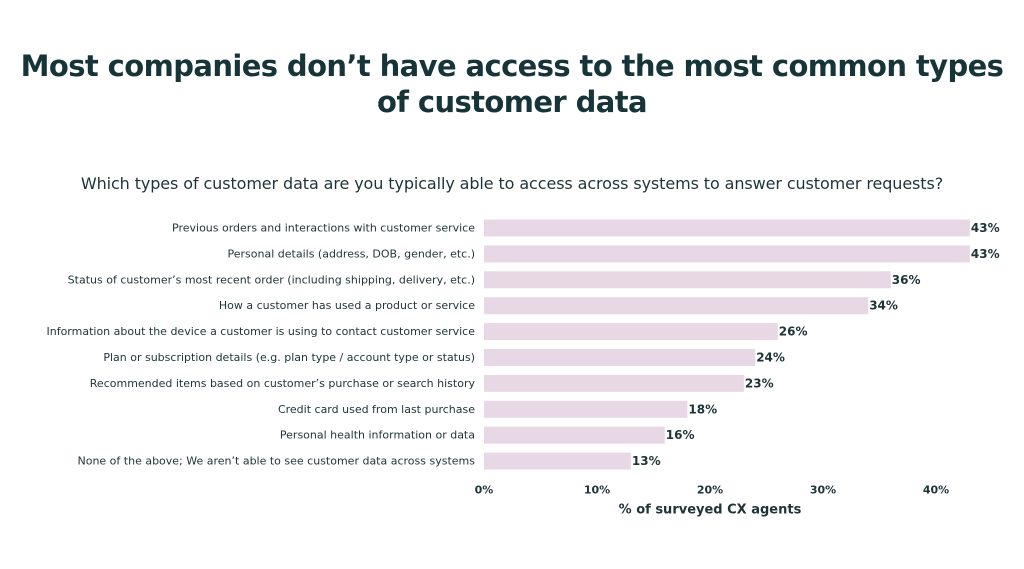 This screenshot has height=569, width=1024. I want to click on value-label: 18%, so click(702, 409).